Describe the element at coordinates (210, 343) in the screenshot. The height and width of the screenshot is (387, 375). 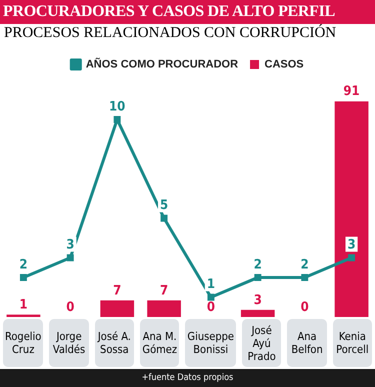
I see `x-tick-label: Giuseppe Bonissi` at that location.